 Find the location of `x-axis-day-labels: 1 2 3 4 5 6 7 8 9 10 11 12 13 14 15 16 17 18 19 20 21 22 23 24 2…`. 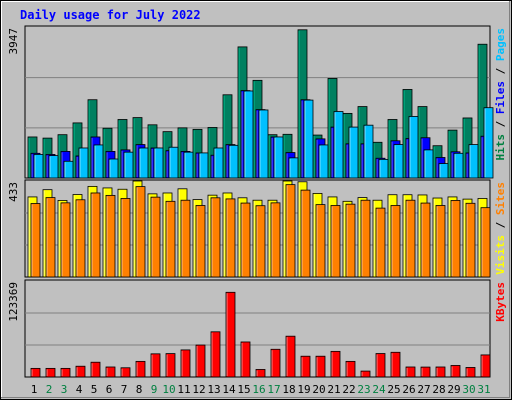

x-axis-day-labels: 1 2 3 4 5 6 7 8 9 10 11 12 13 14 15 16 17 18 19 20 21 22 23 24 2… is located at coordinates (261, 389).